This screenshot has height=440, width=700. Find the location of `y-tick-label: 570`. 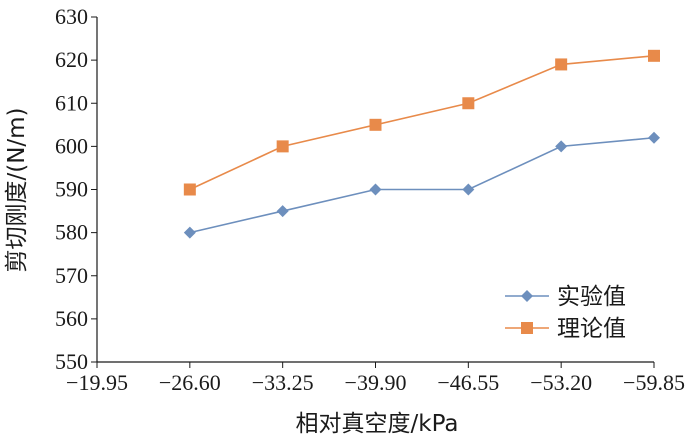

y-tick-label: 570 is located at coordinates (71, 275).